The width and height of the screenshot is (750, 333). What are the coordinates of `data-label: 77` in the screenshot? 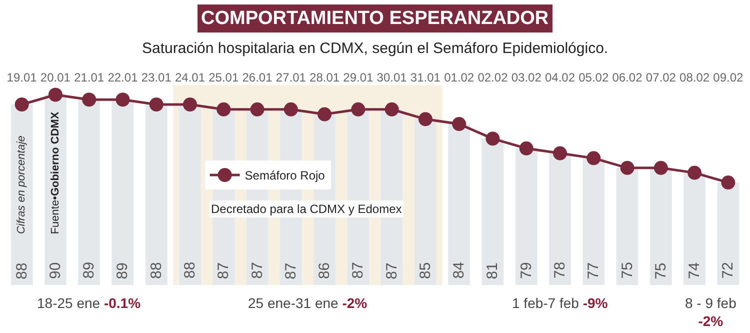 It's located at (593, 271).